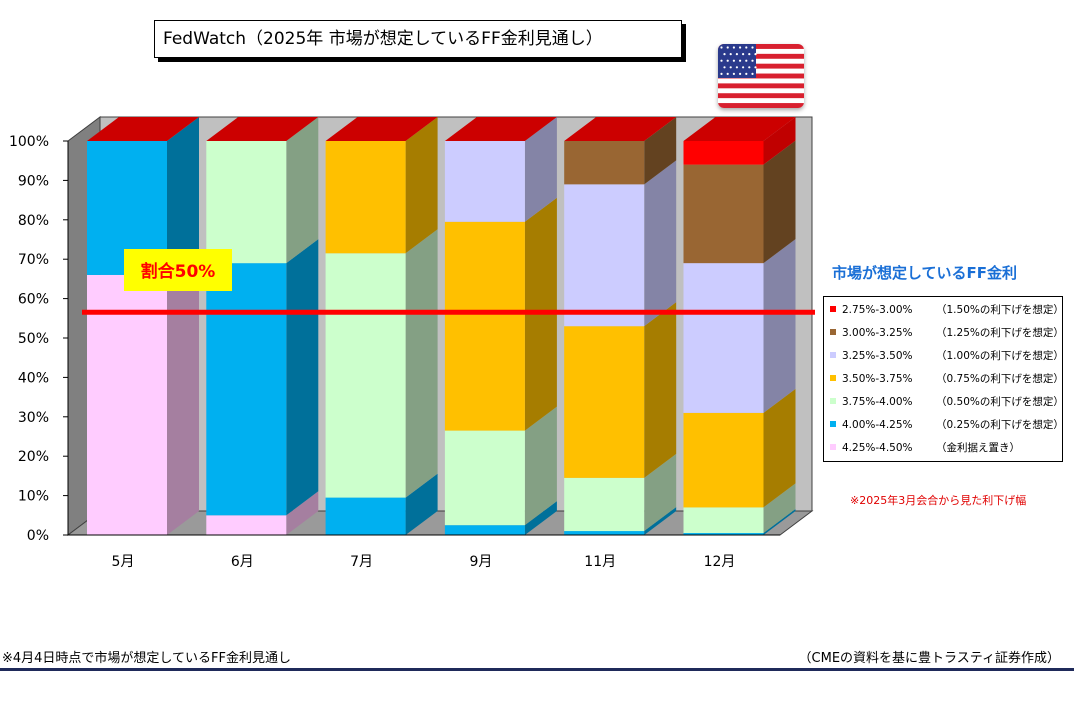  I want to click on x-tick-label: 11月, so click(600, 562).